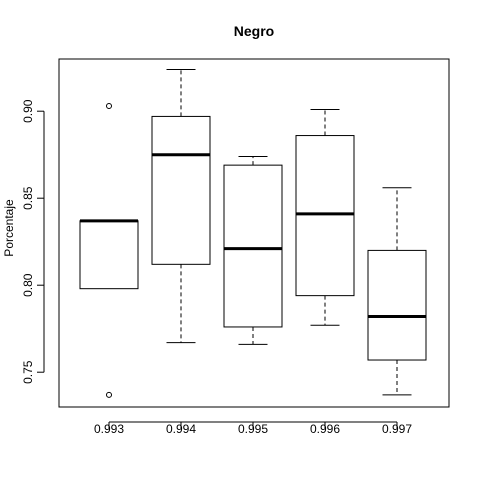 The width and height of the screenshot is (480, 480). I want to click on x-tick-label: 0.997, so click(397, 429).